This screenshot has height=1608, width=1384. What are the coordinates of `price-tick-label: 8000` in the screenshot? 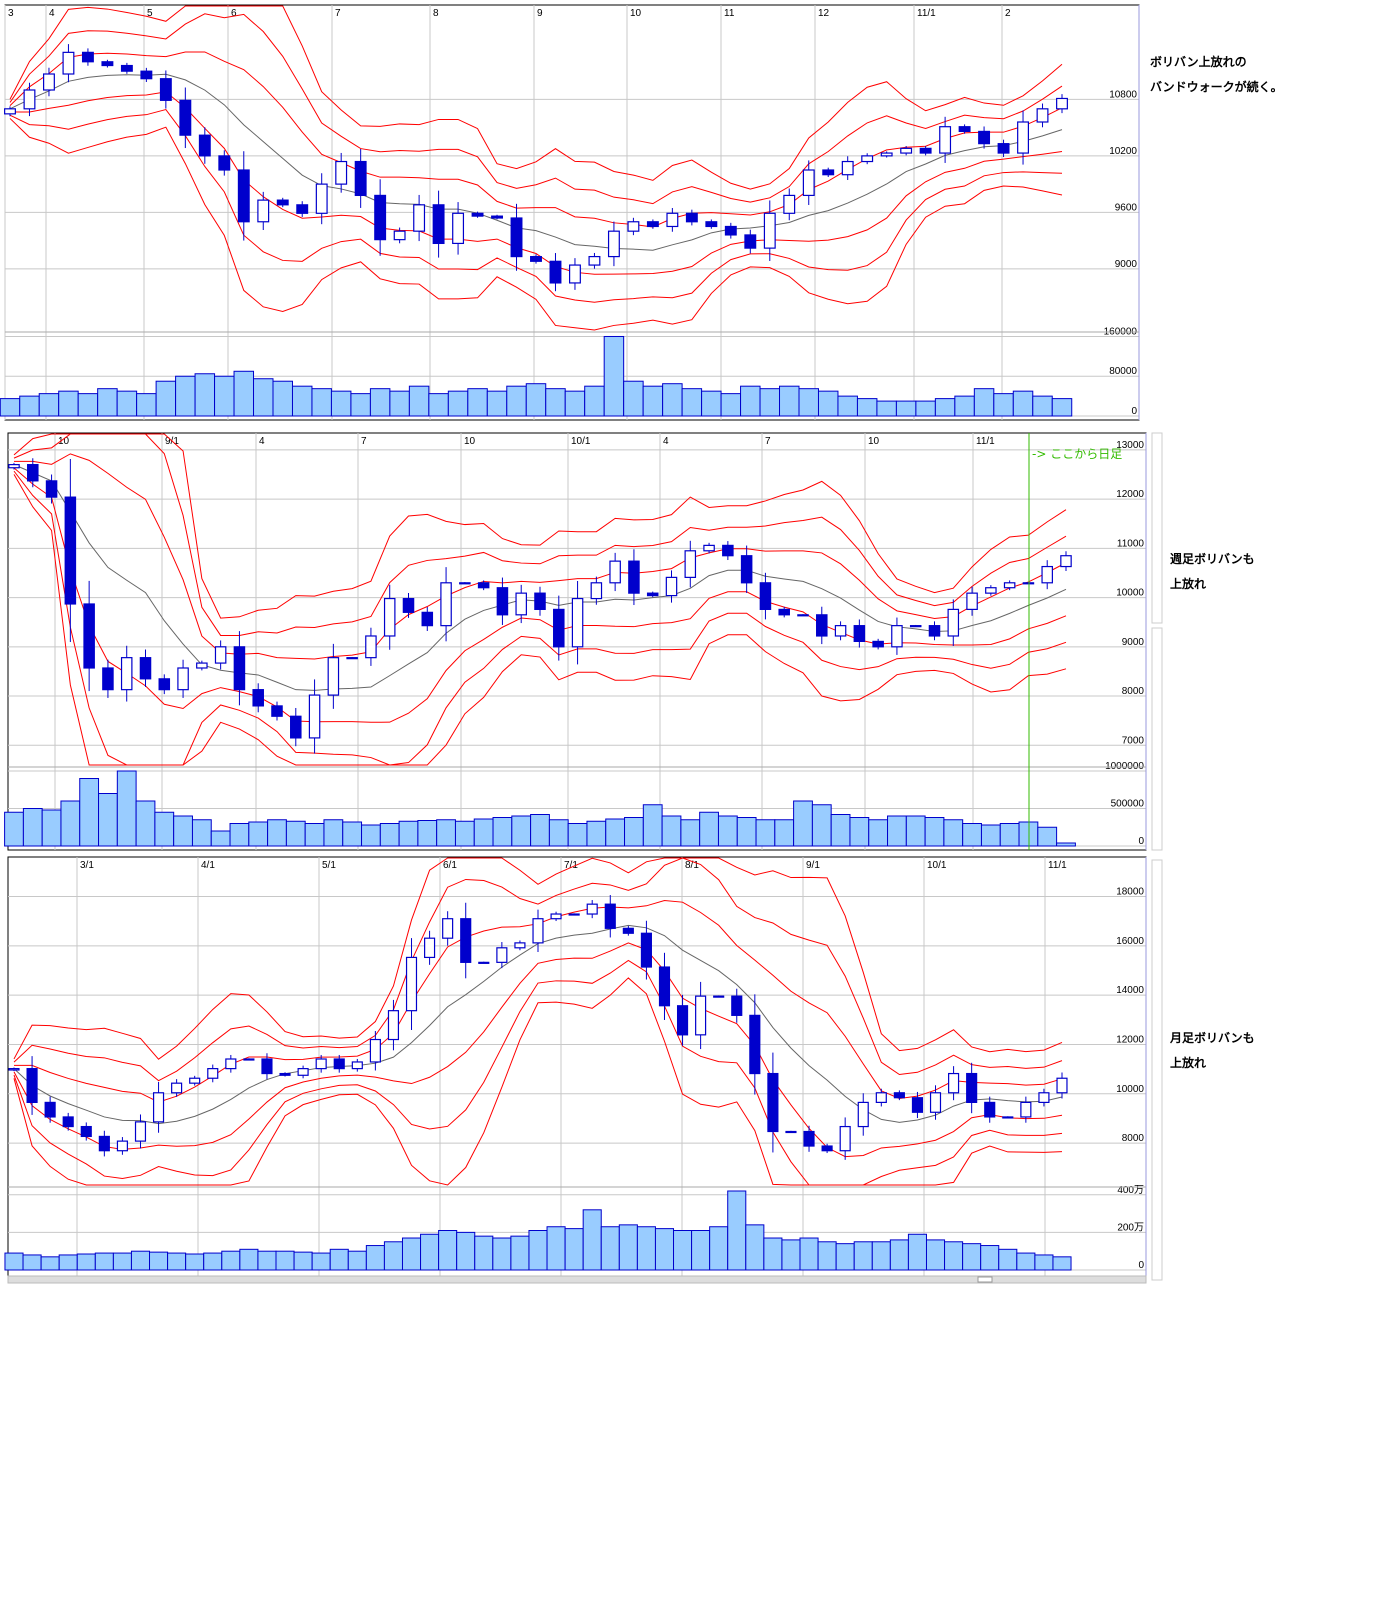 It's located at (1133, 1138).